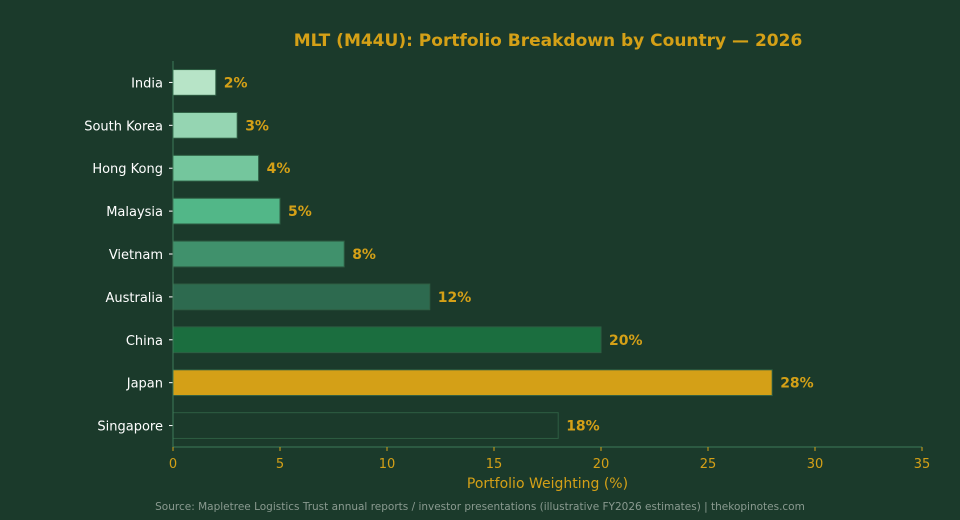  What do you see at coordinates (387, 464) in the screenshot?
I see `x-tick-label: 10` at bounding box center [387, 464].